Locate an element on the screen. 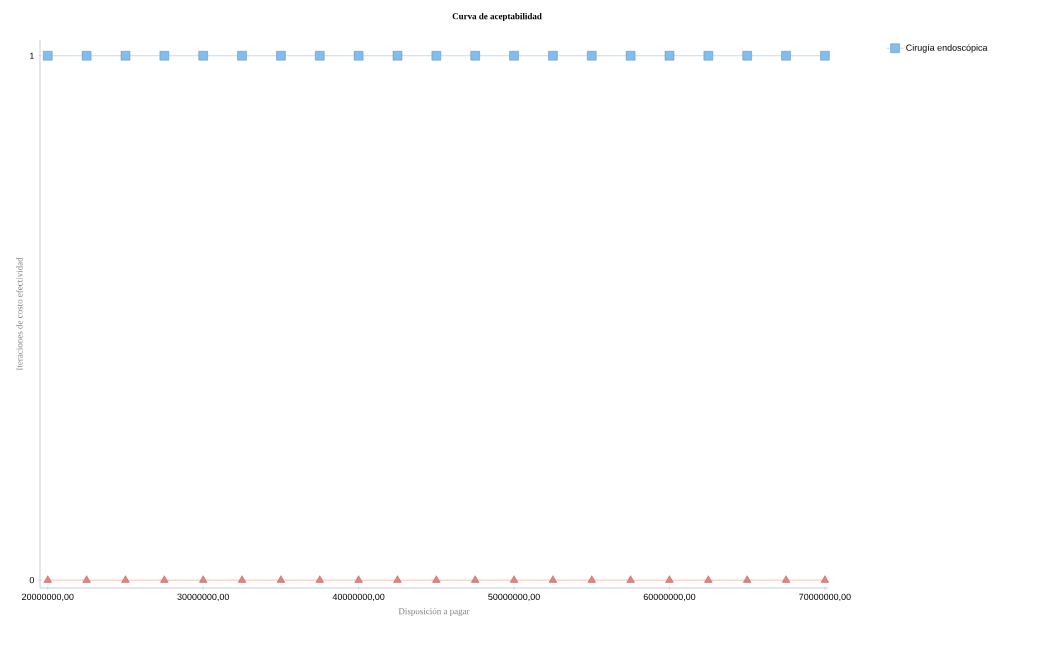  y-axis-title: Iteraciones de costo efectividad is located at coordinates (19, 314).